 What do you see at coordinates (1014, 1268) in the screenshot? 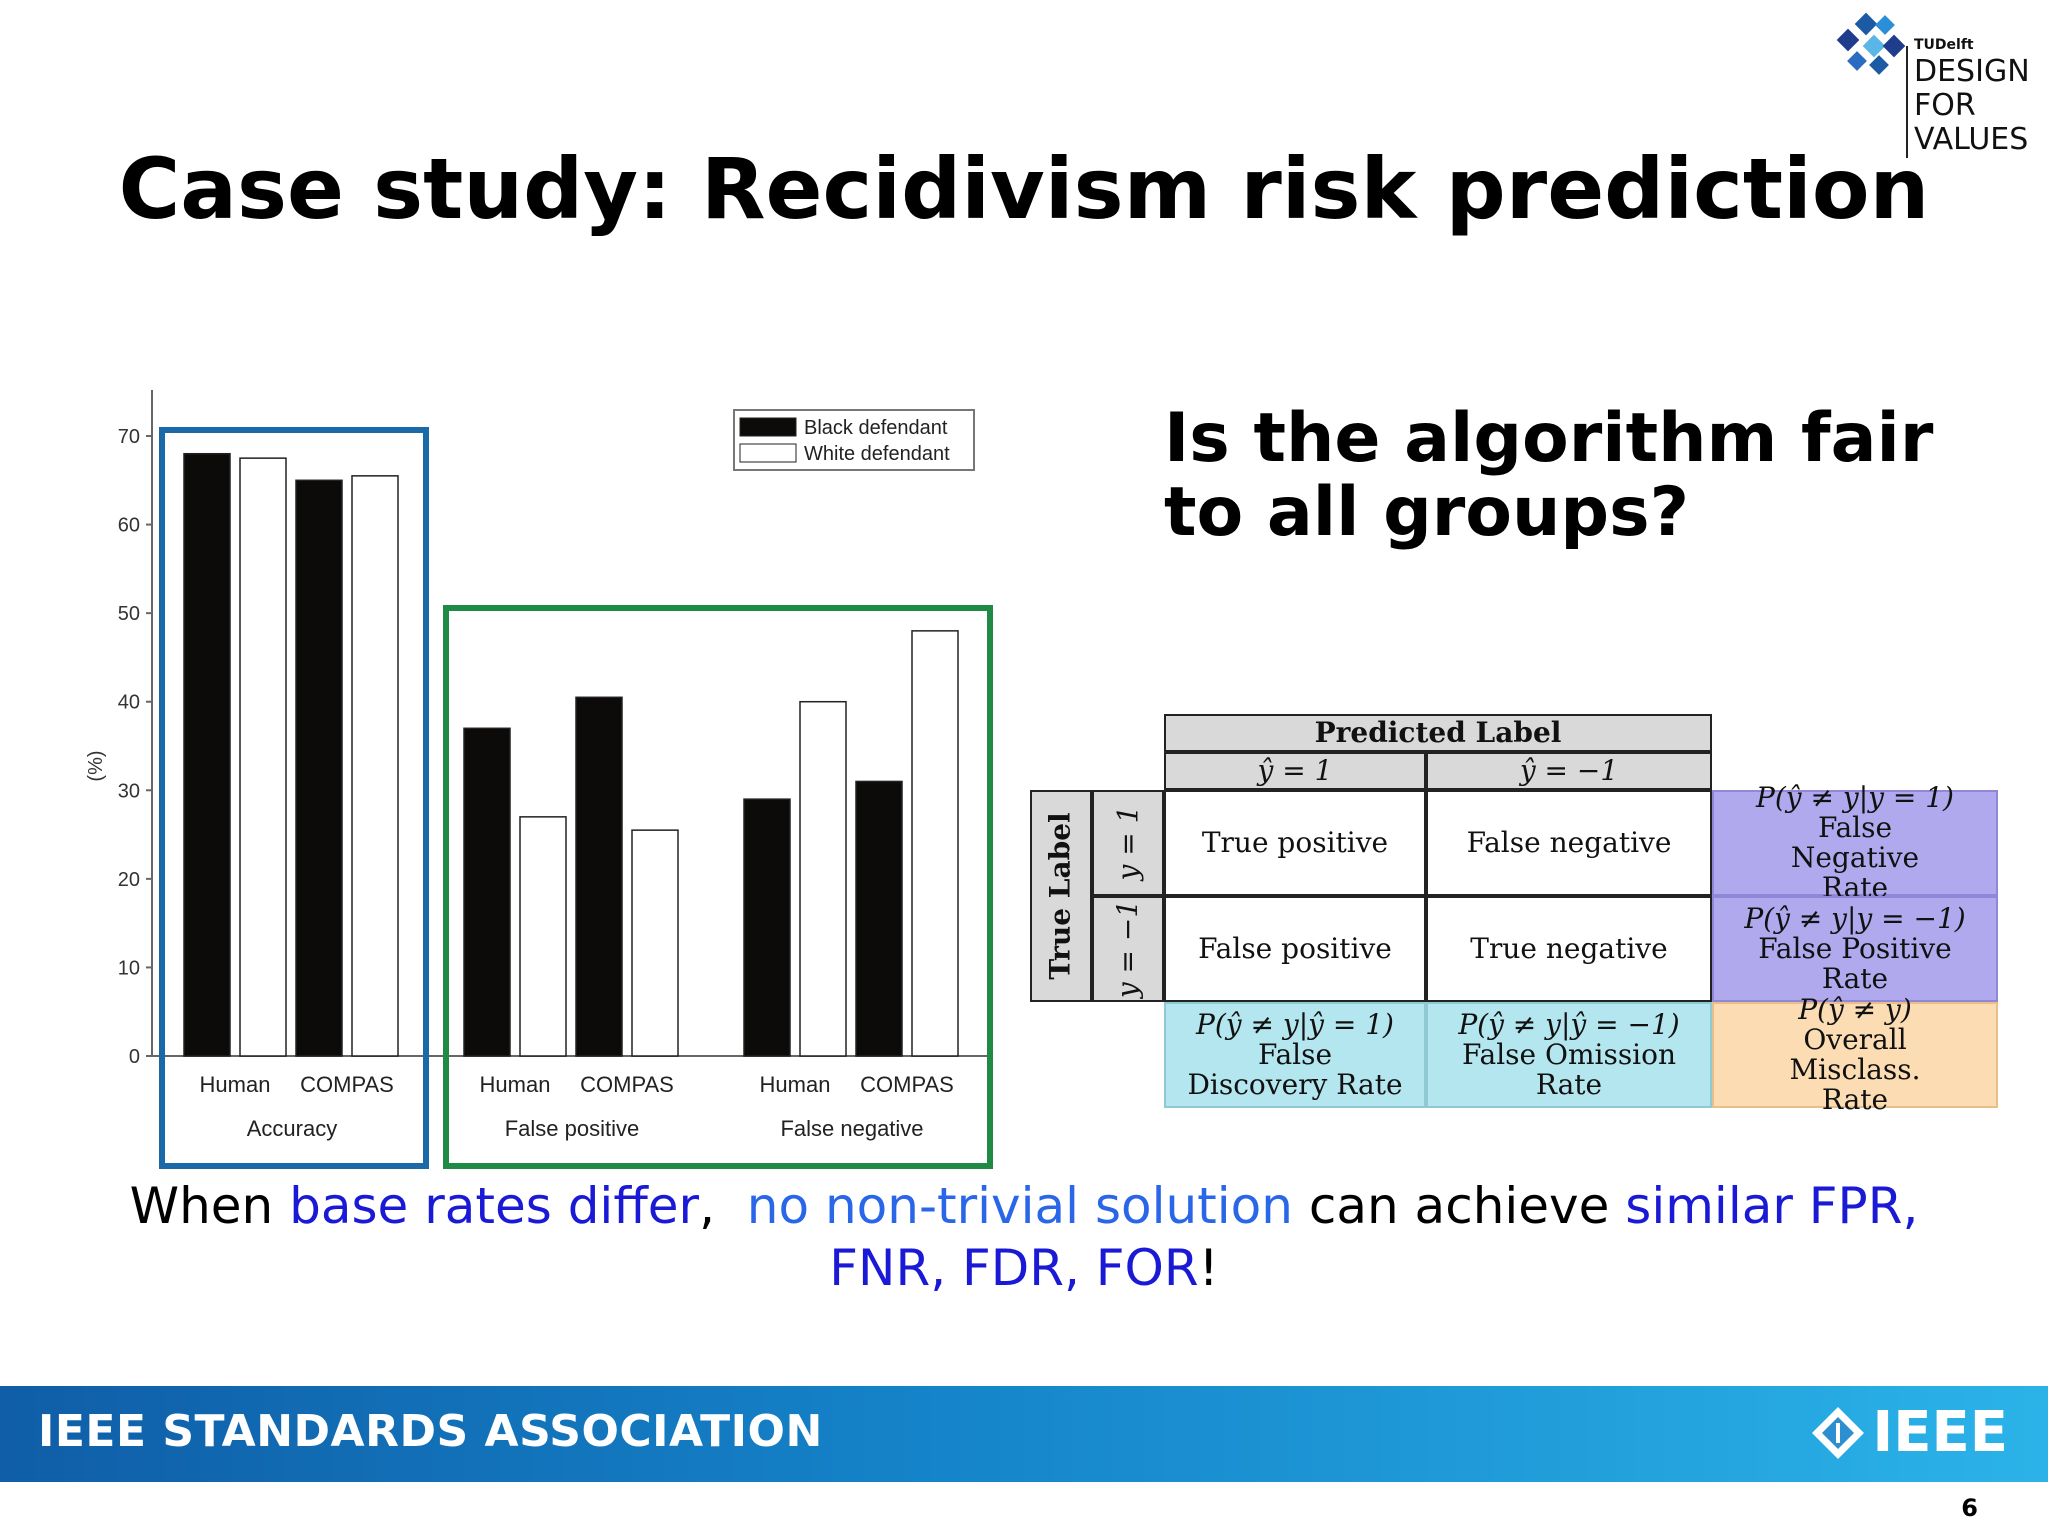
I see `conclusion-metrics: FNR, FDR, FOR` at bounding box center [1014, 1268].